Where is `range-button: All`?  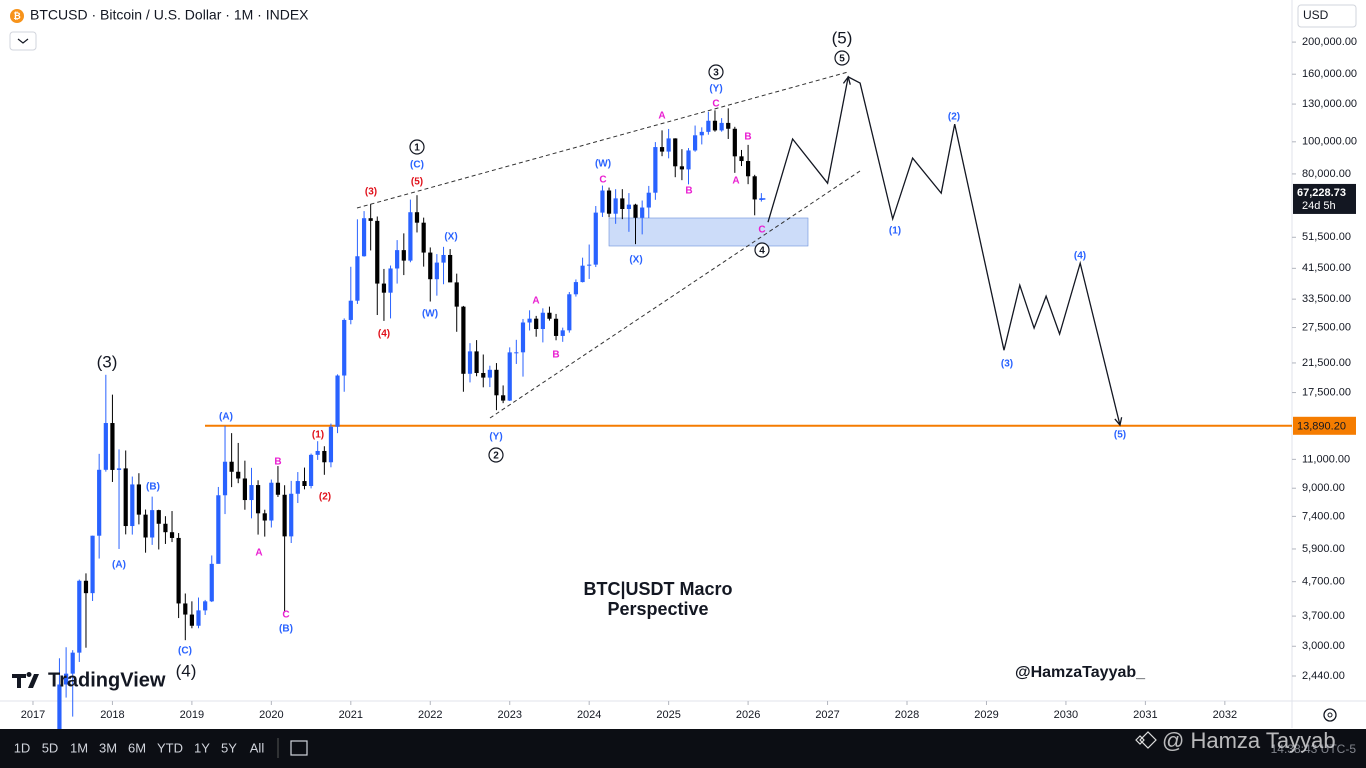 range-button: All is located at coordinates (257, 747).